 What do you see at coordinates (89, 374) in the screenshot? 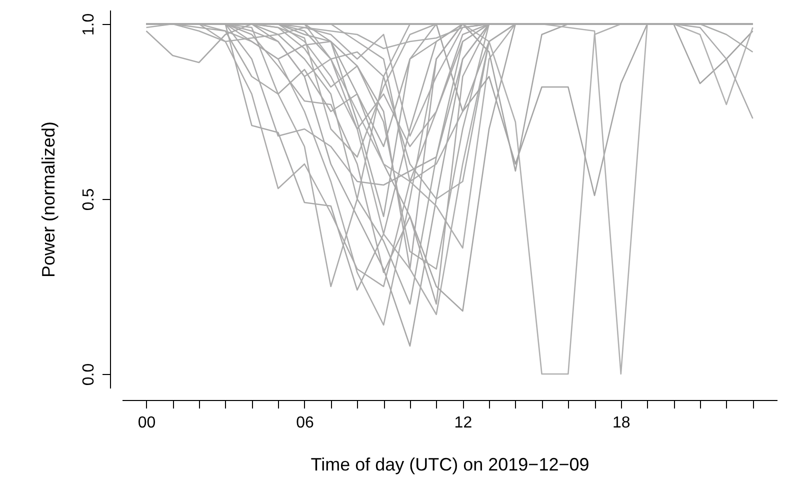
I see `y-tick-label: 0.0` at bounding box center [89, 374].